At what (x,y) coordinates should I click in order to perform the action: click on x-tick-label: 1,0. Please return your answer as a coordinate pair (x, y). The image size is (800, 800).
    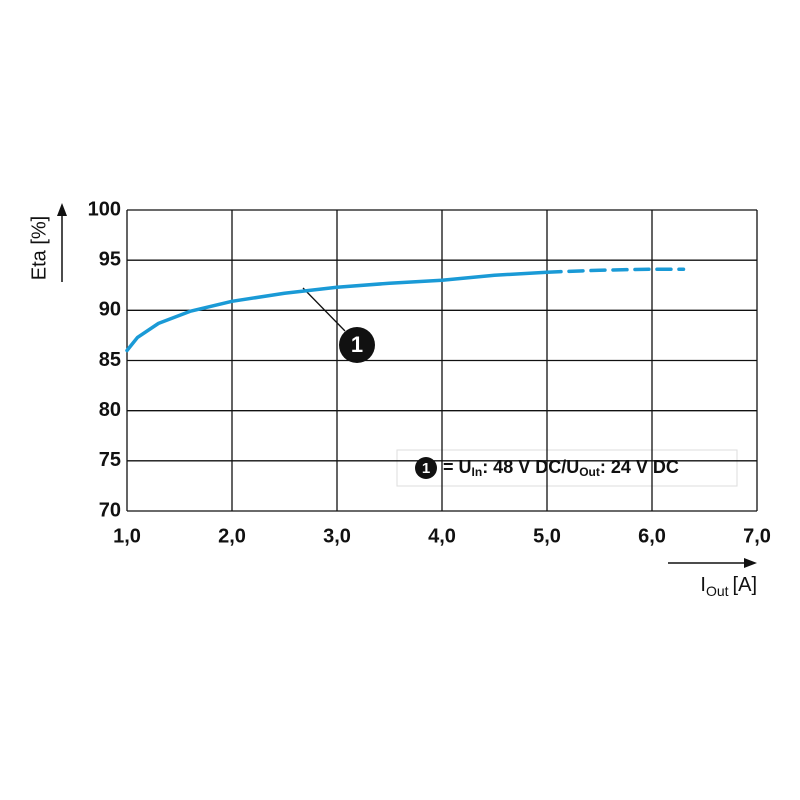
    Looking at the image, I should click on (127, 536).